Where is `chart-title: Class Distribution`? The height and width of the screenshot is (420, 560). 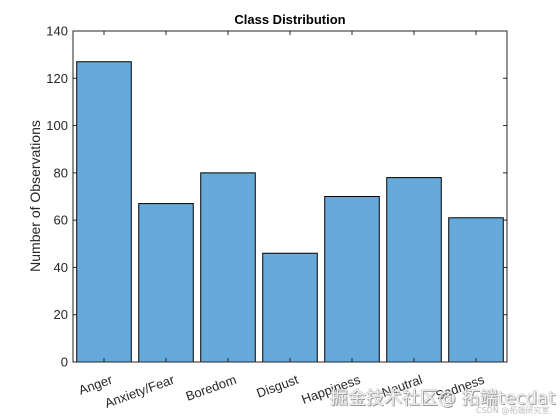
chart-title: Class Distribution is located at coordinates (289, 19).